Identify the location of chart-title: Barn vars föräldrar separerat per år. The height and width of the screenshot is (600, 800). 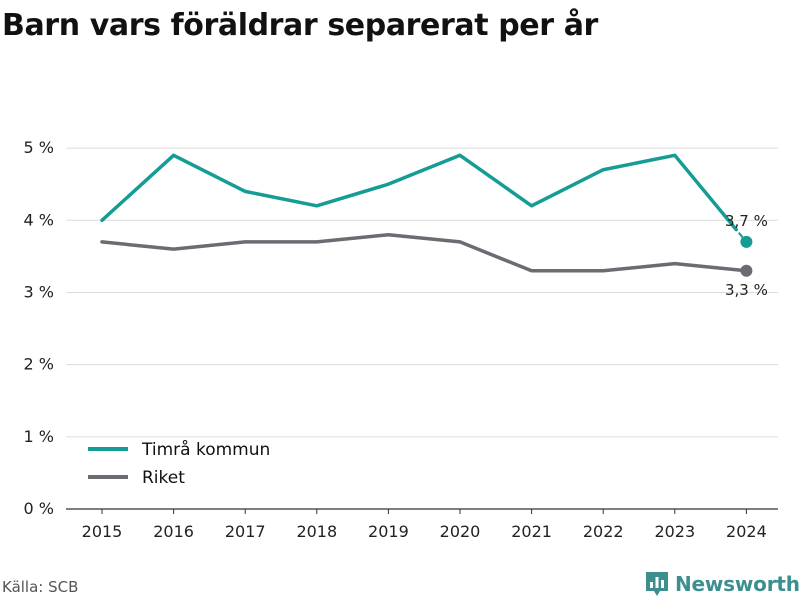
(300, 25).